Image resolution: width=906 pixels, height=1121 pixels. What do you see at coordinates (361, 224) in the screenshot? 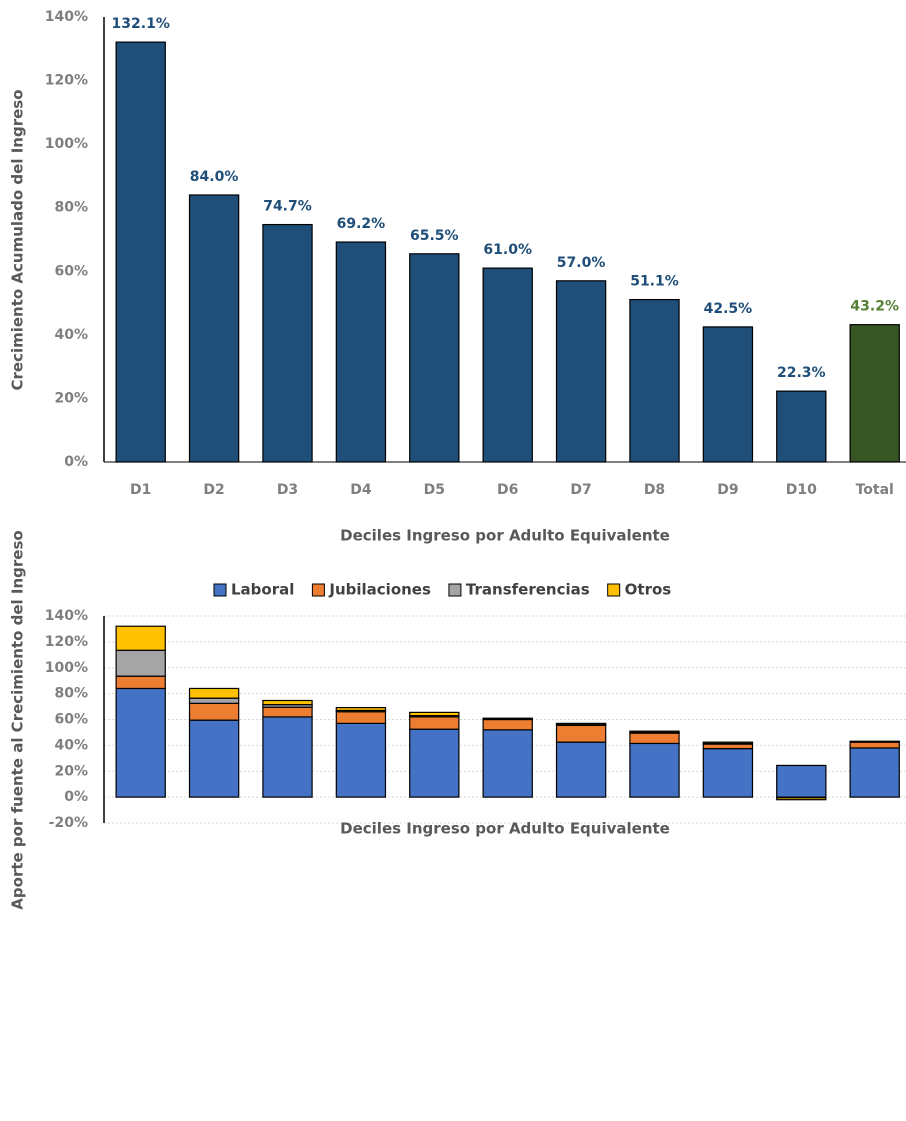
I see `value-label: 69.2%` at bounding box center [361, 224].